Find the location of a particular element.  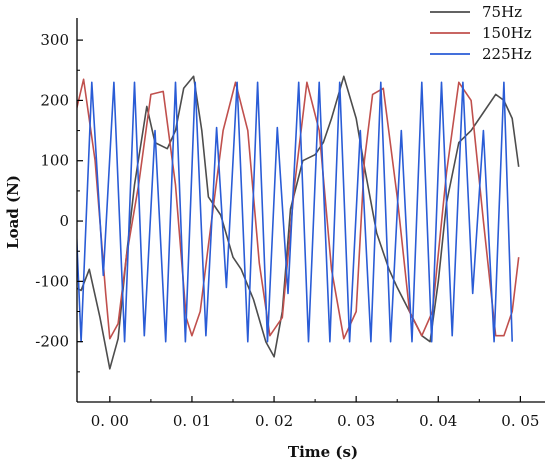

y-tick-label: 0 is located at coordinates (64, 221).